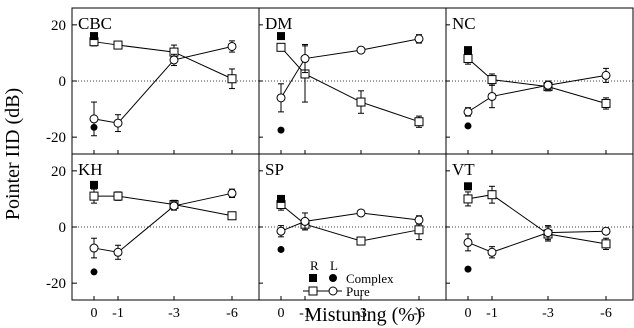  What do you see at coordinates (63, 82) in the screenshot?
I see `y-tick-label: 0` at bounding box center [63, 82].